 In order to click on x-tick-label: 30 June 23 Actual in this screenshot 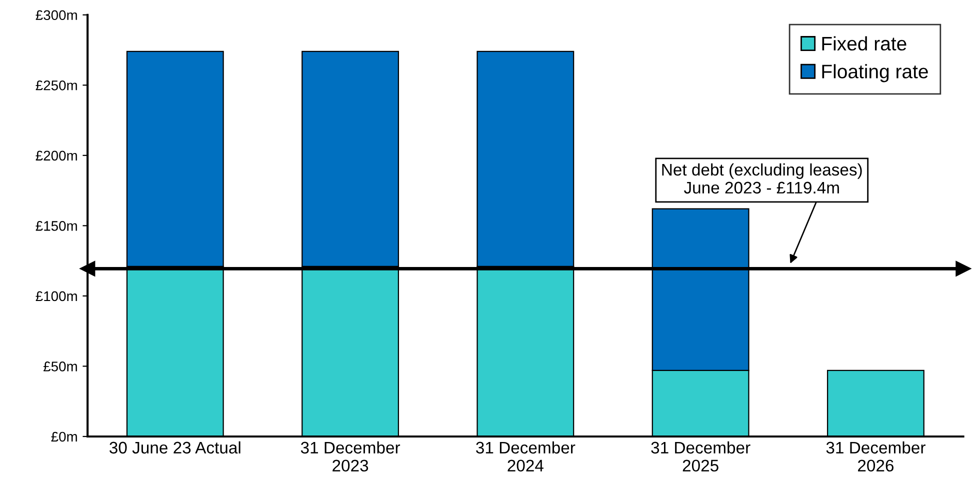, I will do `click(175, 447)`.